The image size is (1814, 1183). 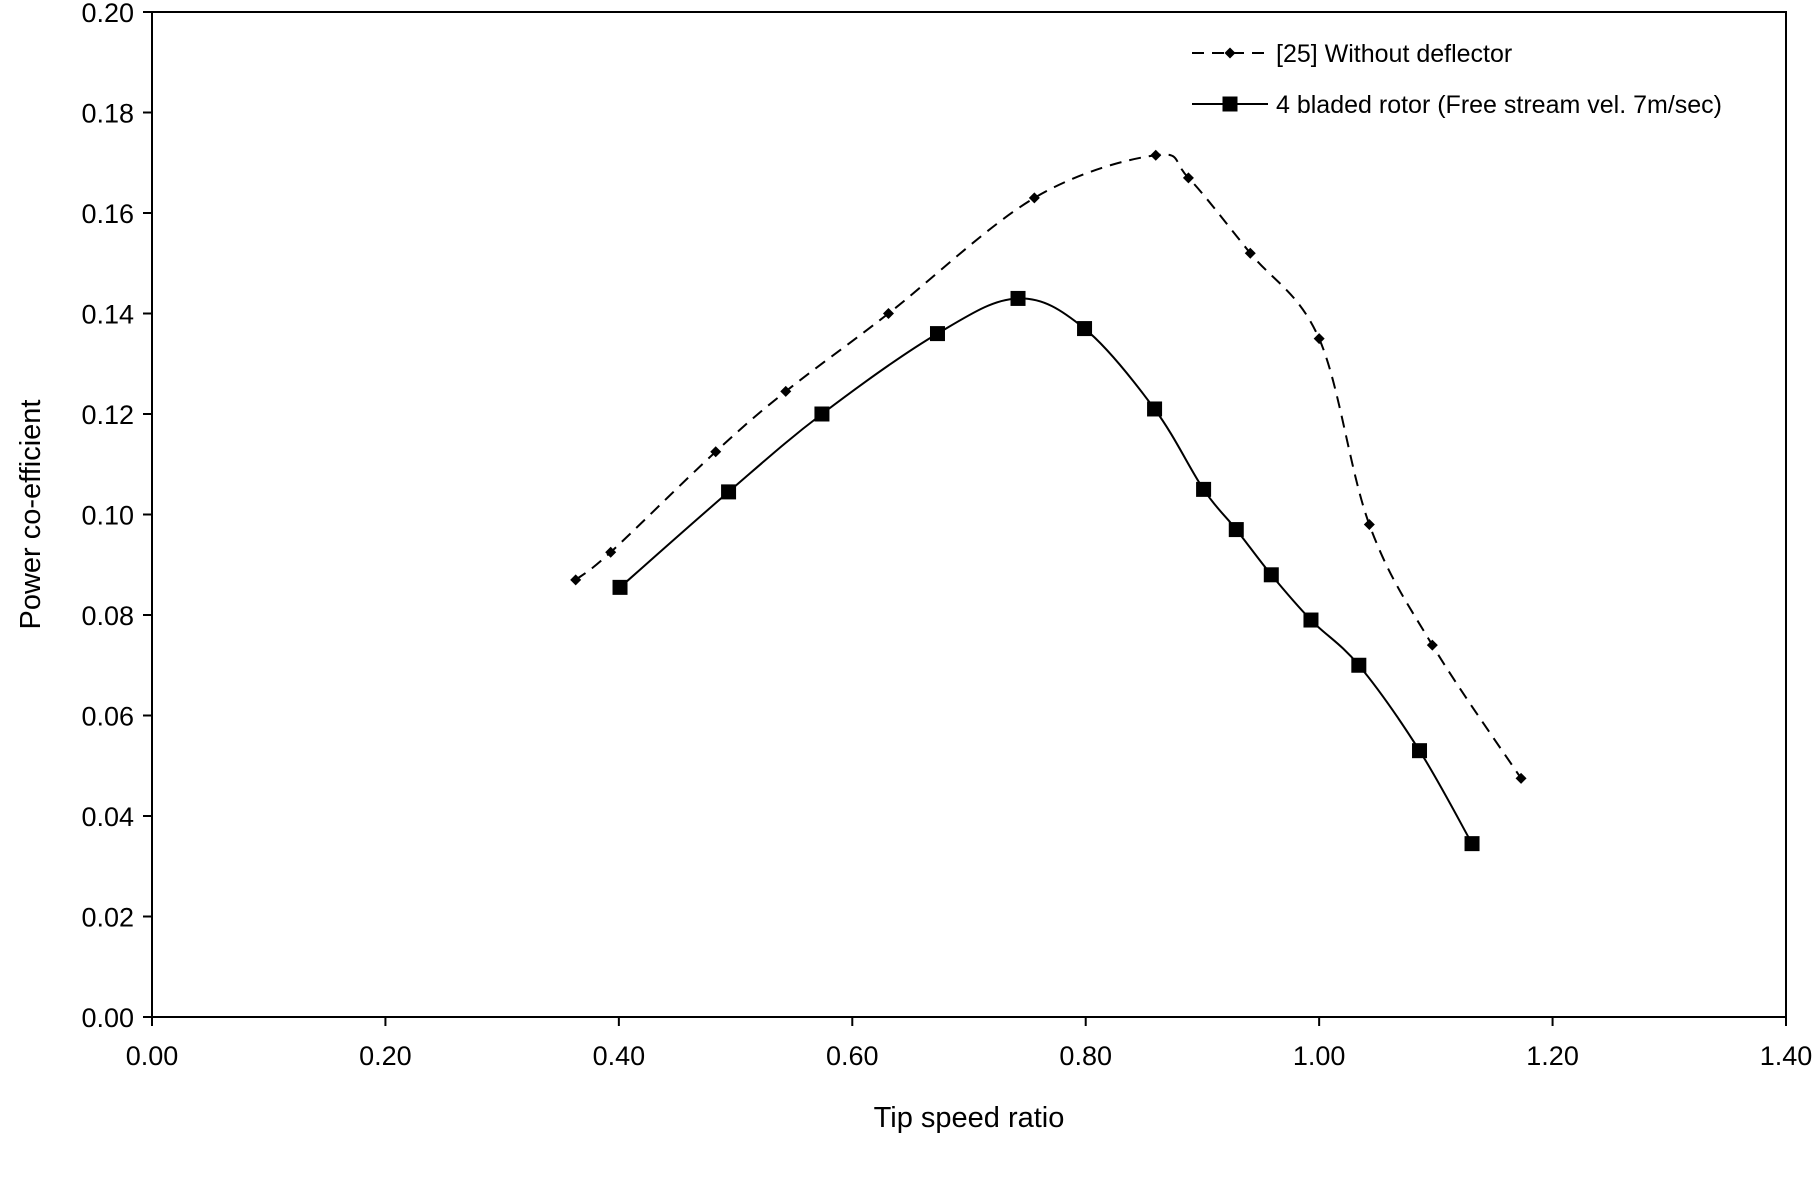 I want to click on x-tick-label: 0.80, so click(x=1085, y=1056).